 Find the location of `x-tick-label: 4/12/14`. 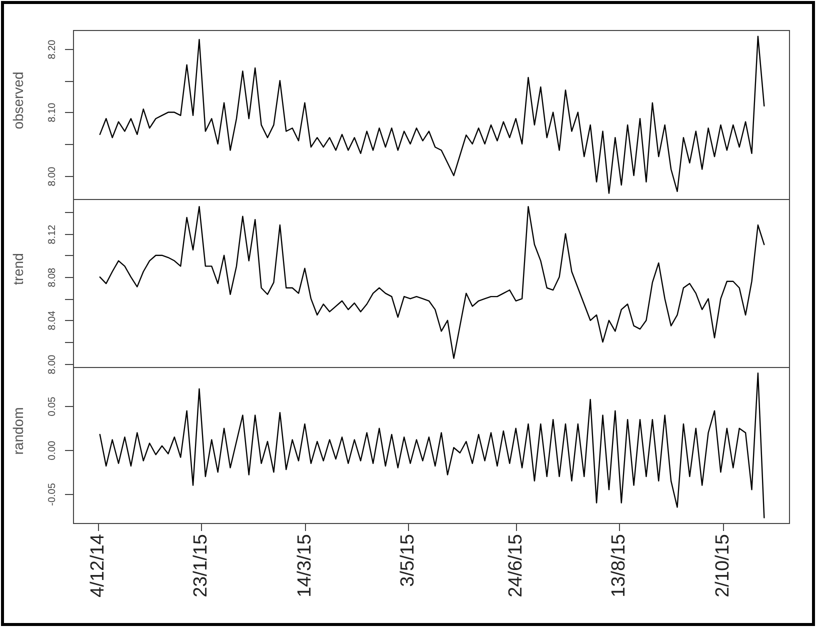

x-tick-label: 4/12/14 is located at coordinates (98, 566).